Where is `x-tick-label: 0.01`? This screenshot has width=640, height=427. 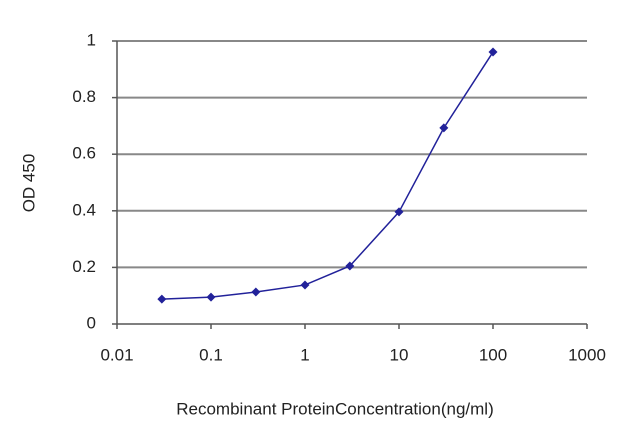 x-tick-label: 0.01 is located at coordinates (116, 354).